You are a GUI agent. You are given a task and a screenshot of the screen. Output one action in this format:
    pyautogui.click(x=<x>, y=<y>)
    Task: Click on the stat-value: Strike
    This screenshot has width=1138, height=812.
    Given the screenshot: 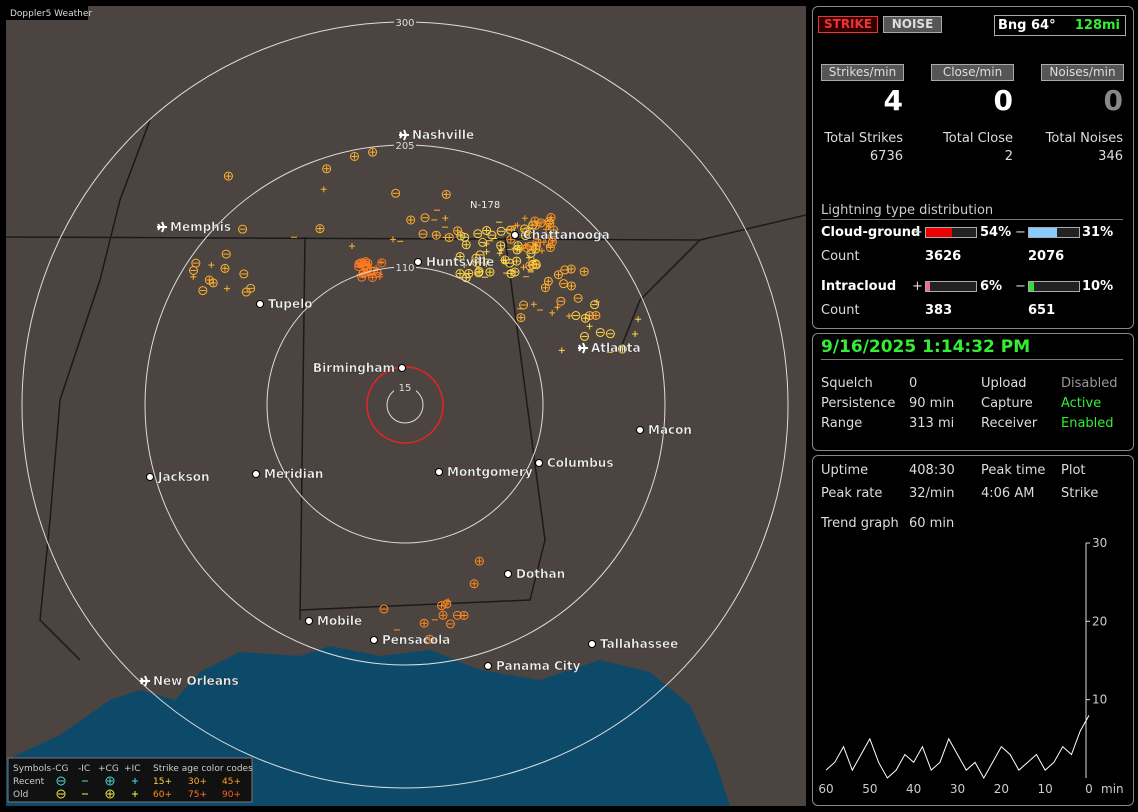 What is the action you would take?
    pyautogui.click(x=1080, y=493)
    